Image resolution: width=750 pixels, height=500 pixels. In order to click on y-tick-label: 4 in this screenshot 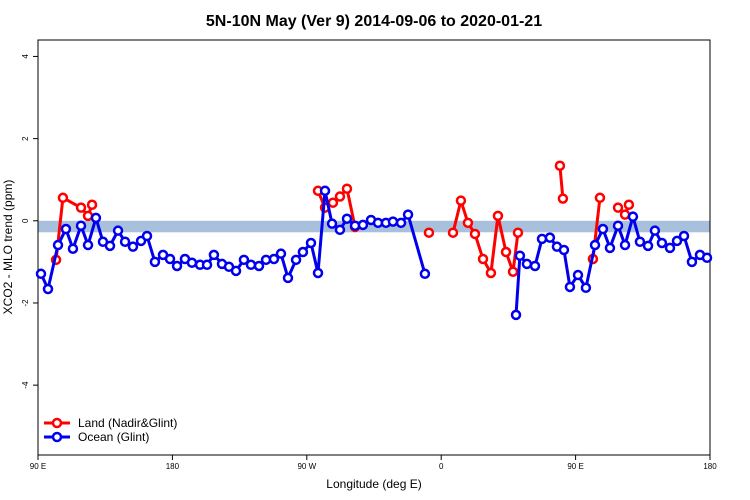, I will do `click(25, 56)`.